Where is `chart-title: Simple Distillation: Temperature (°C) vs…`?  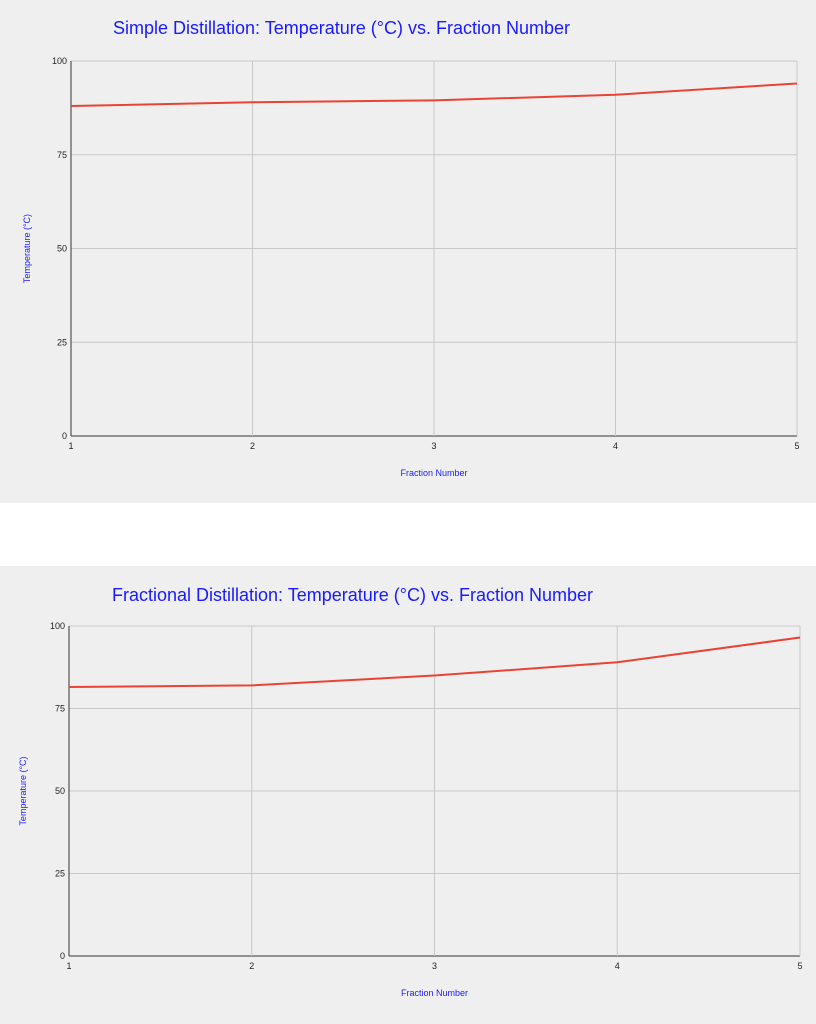
chart-title: Simple Distillation: Temperature (°C) vs… is located at coordinates (342, 28).